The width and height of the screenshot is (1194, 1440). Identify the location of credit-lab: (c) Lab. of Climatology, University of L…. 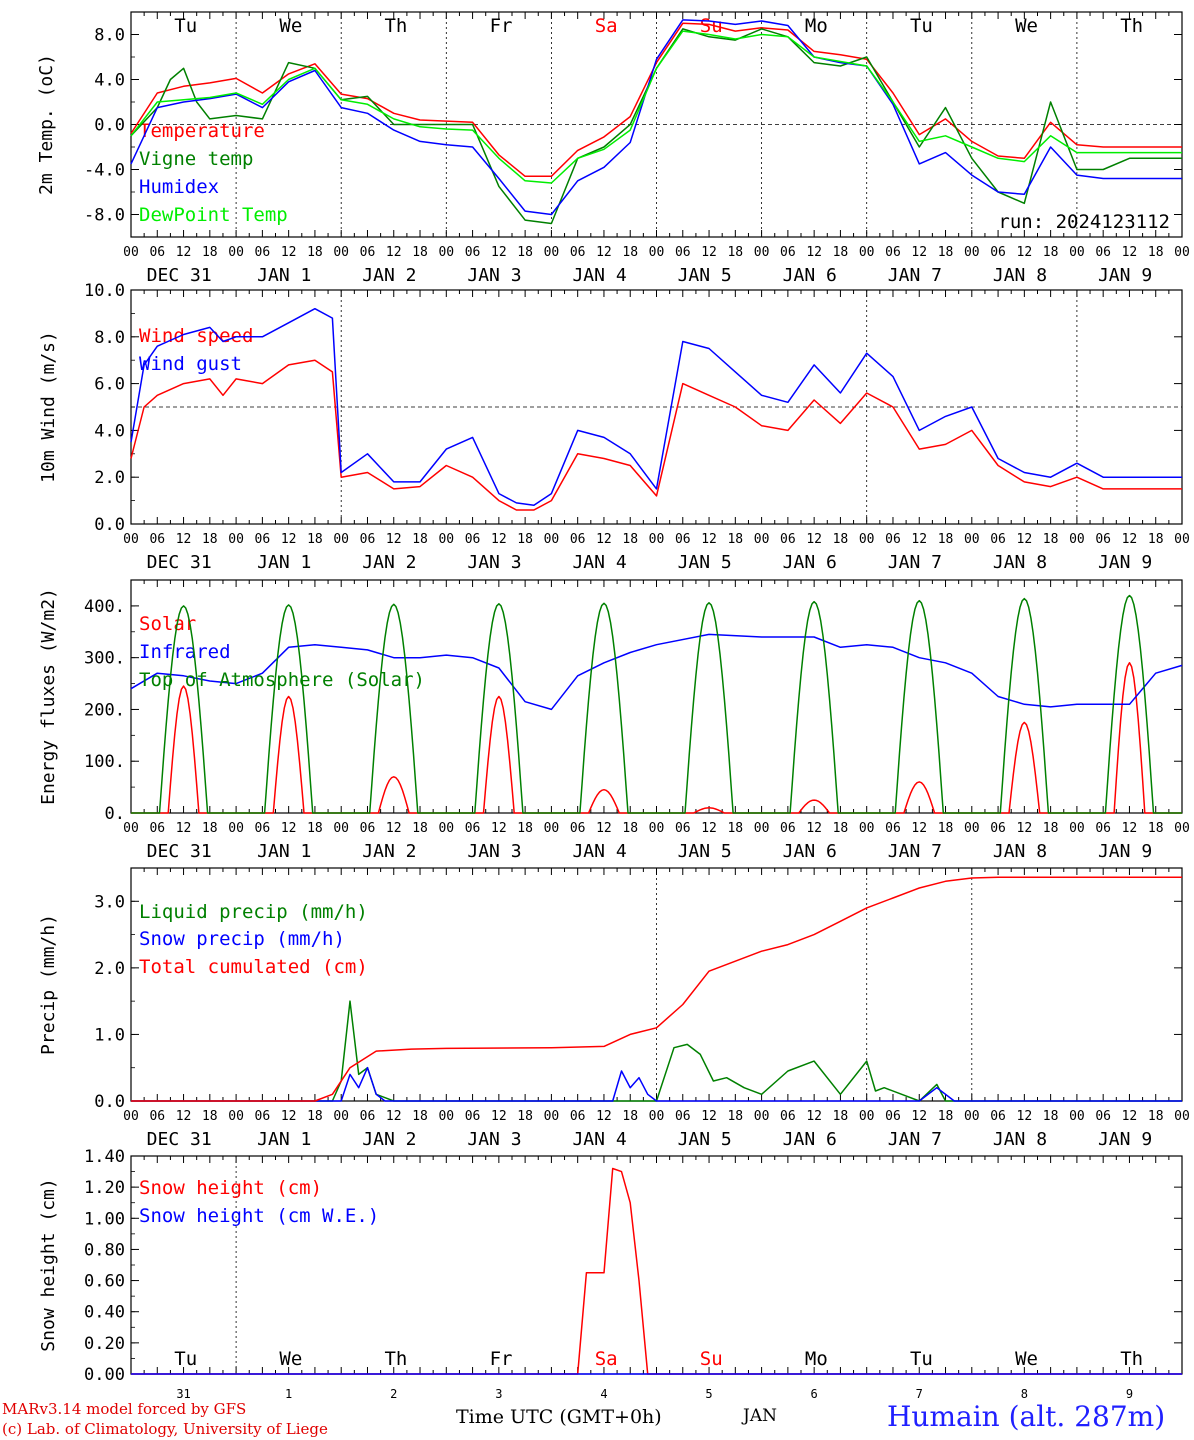
(165, 1429).